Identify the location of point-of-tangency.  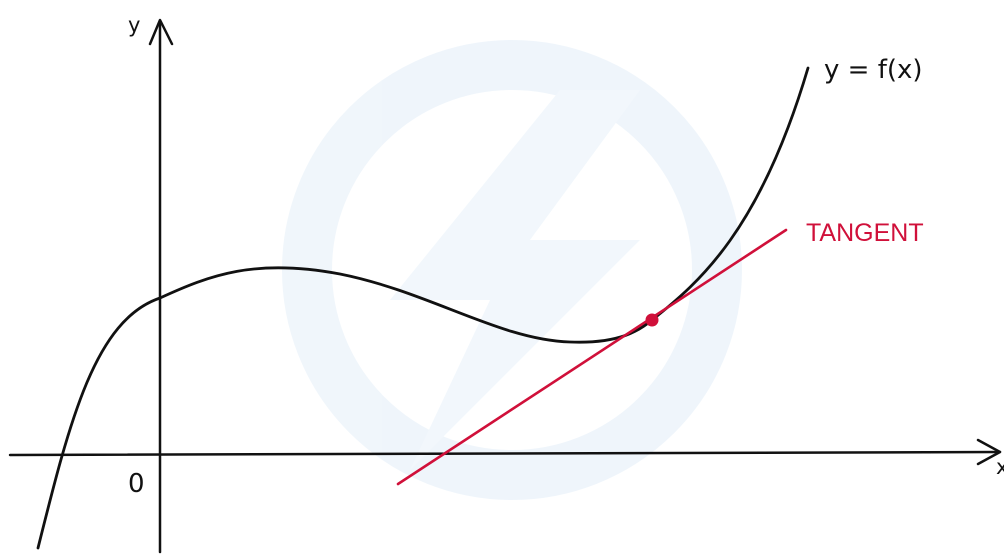
(652, 320).